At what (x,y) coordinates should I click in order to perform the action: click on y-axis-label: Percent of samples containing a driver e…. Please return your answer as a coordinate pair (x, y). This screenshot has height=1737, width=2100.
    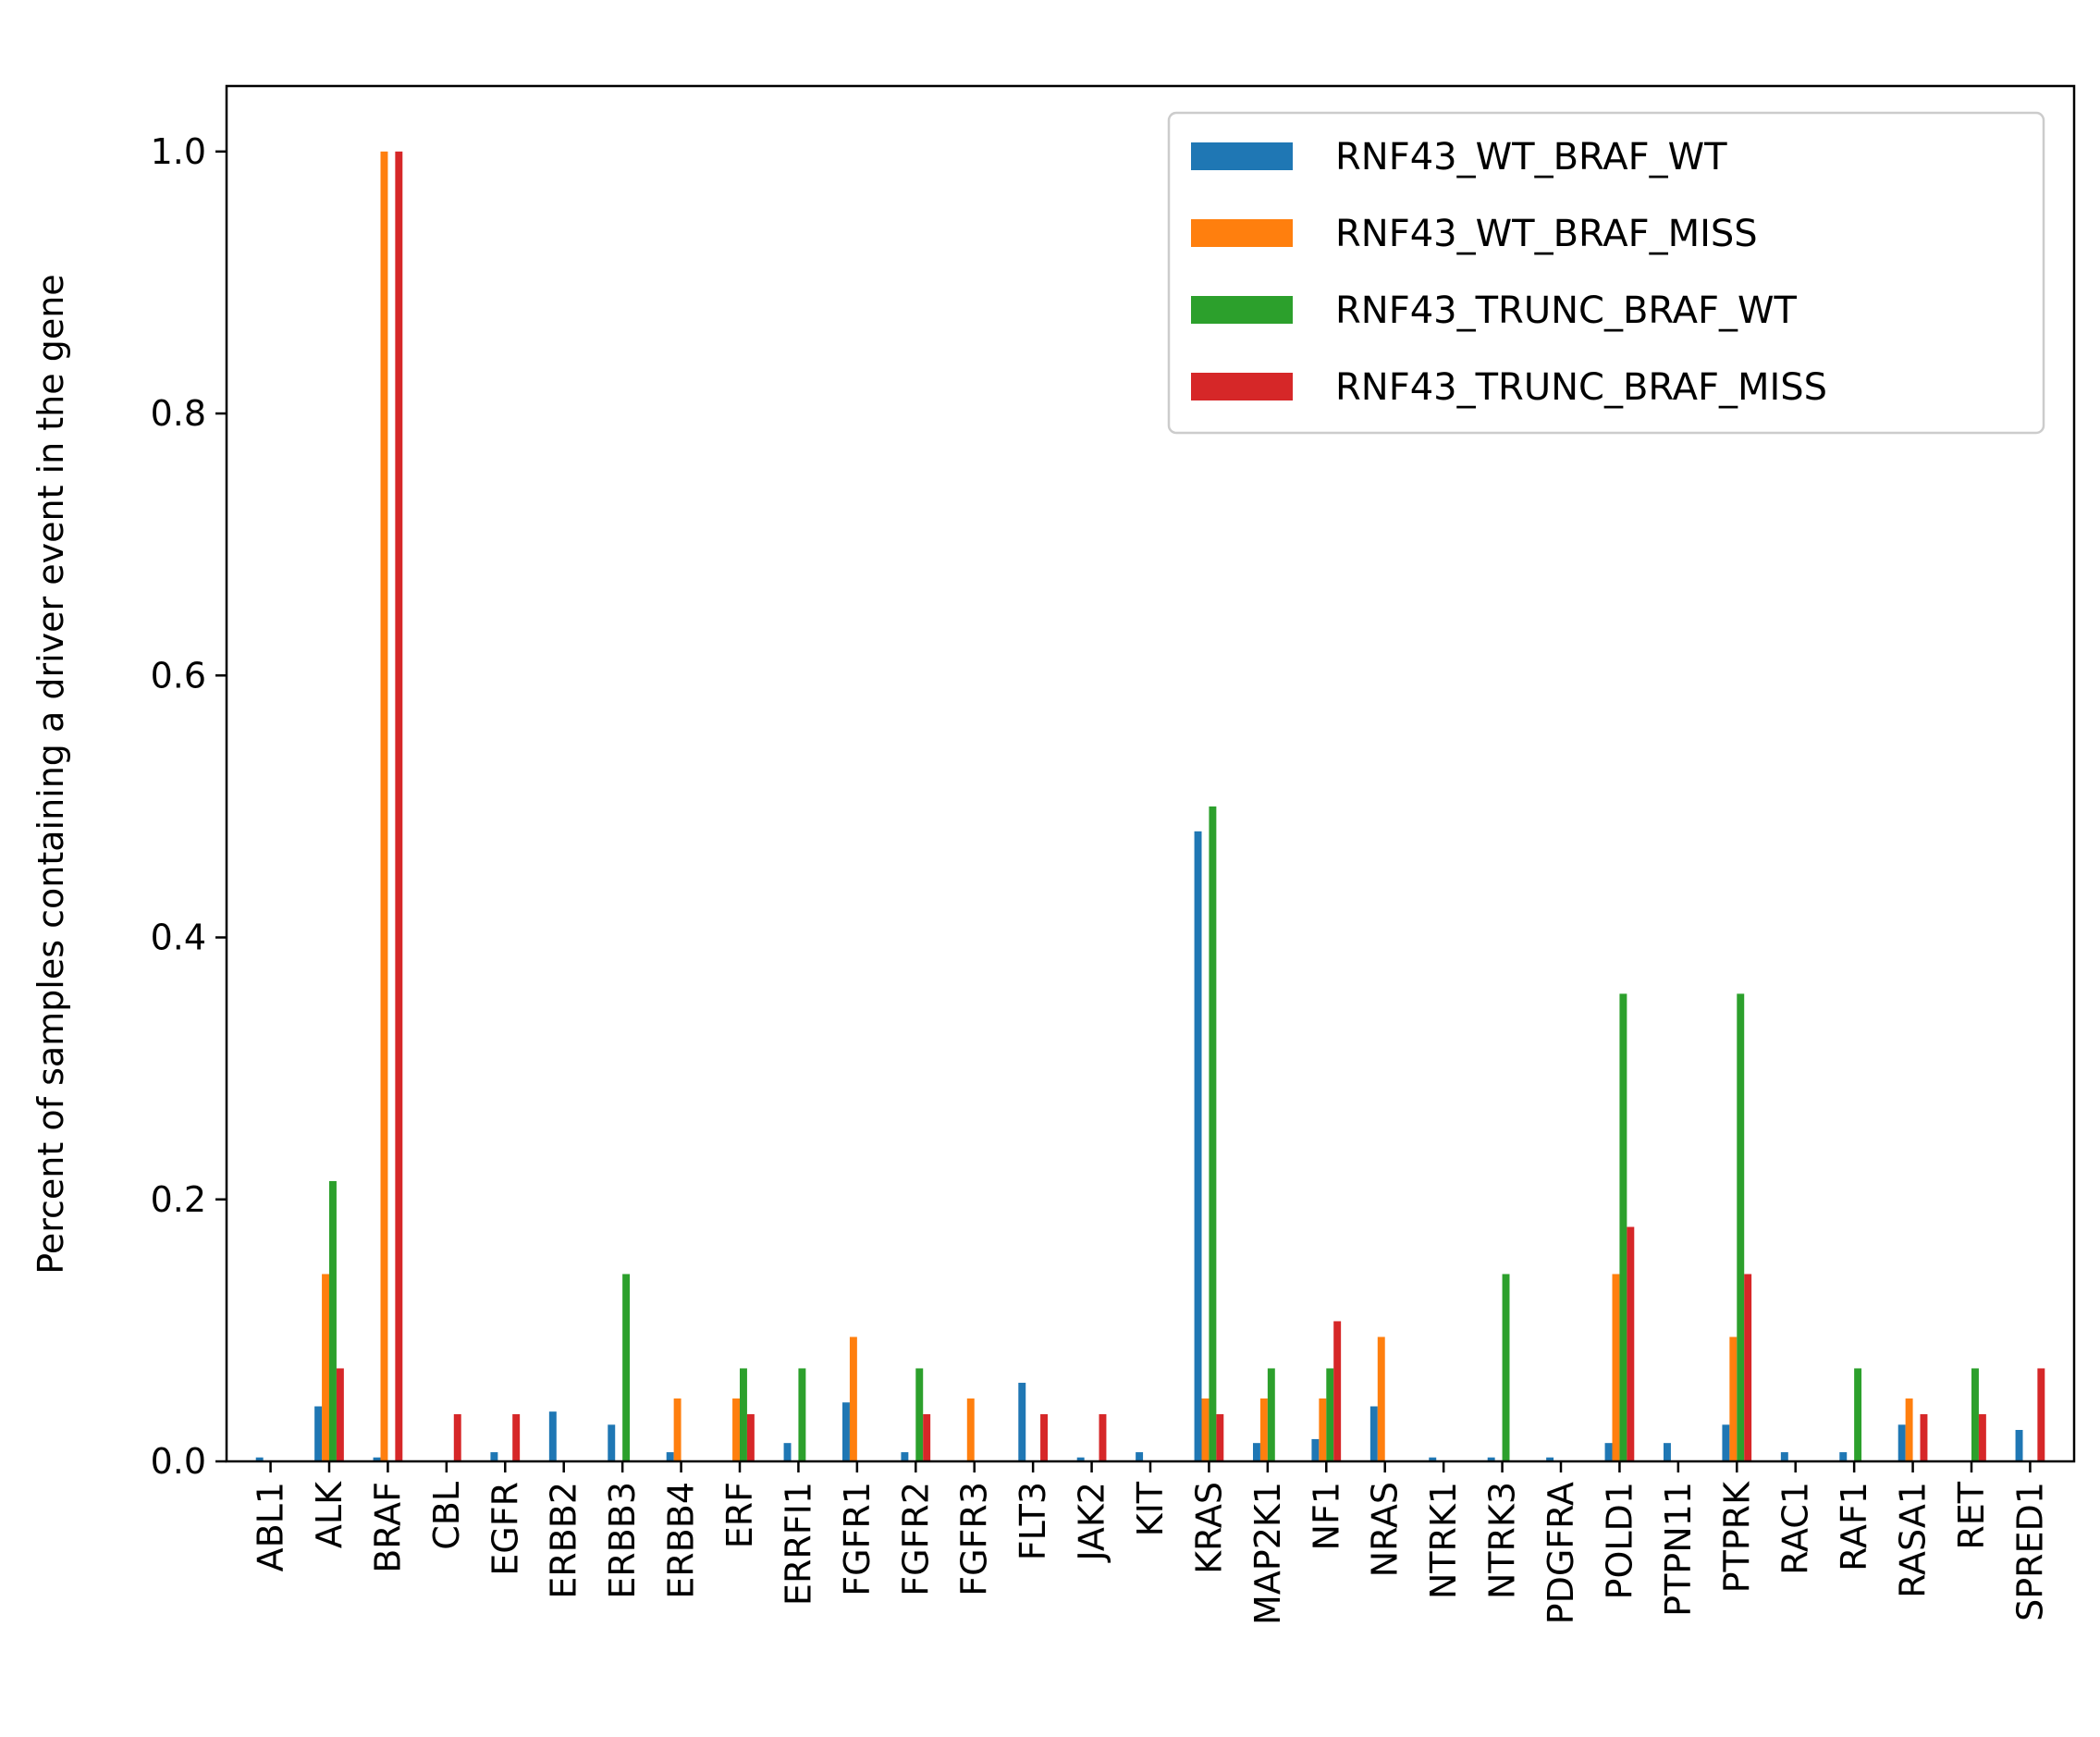
    Looking at the image, I should click on (51, 774).